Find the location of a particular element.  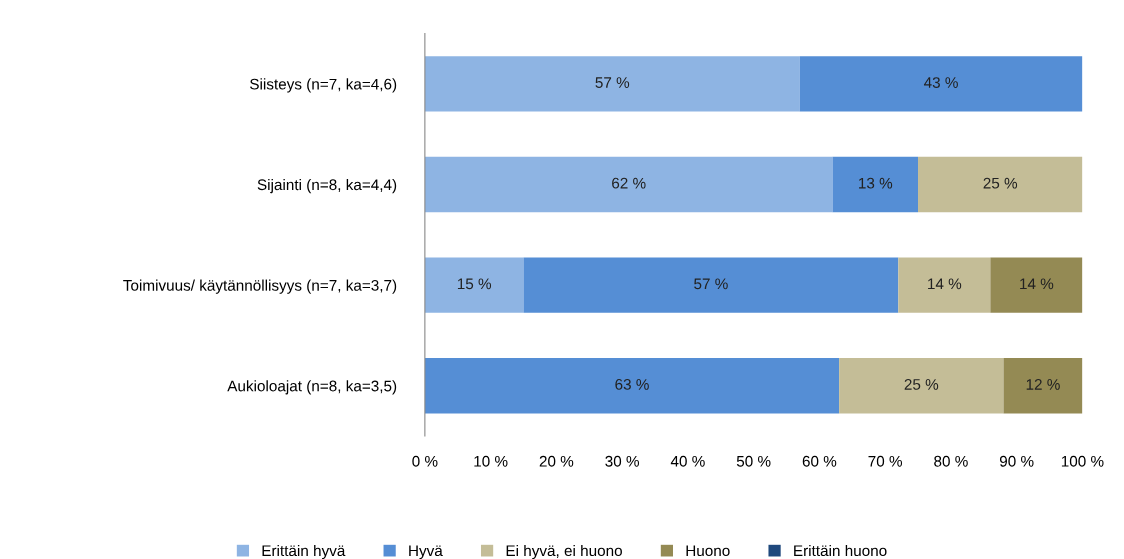

x-tick-label: 20 % is located at coordinates (556, 461).